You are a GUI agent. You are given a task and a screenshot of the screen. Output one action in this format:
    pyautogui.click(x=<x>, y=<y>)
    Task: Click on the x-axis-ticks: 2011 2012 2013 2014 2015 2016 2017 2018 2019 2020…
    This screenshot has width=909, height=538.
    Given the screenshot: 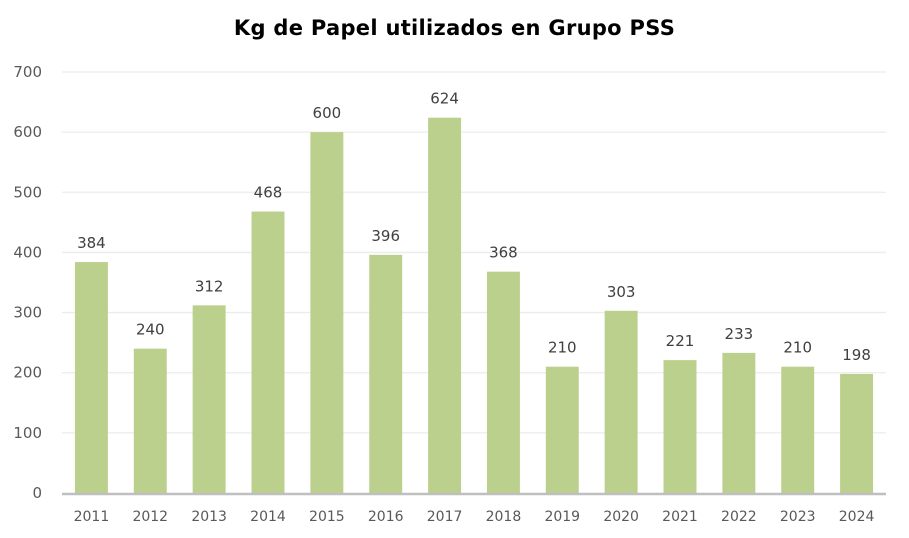 What is the action you would take?
    pyautogui.click(x=474, y=517)
    